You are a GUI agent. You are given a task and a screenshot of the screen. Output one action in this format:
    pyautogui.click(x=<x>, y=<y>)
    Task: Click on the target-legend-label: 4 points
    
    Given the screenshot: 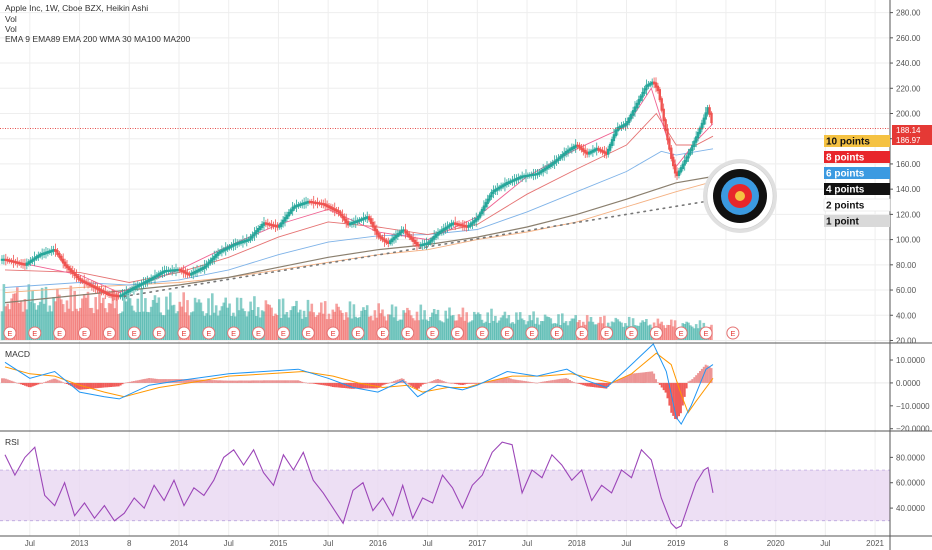 What is the action you would take?
    pyautogui.click(x=845, y=190)
    